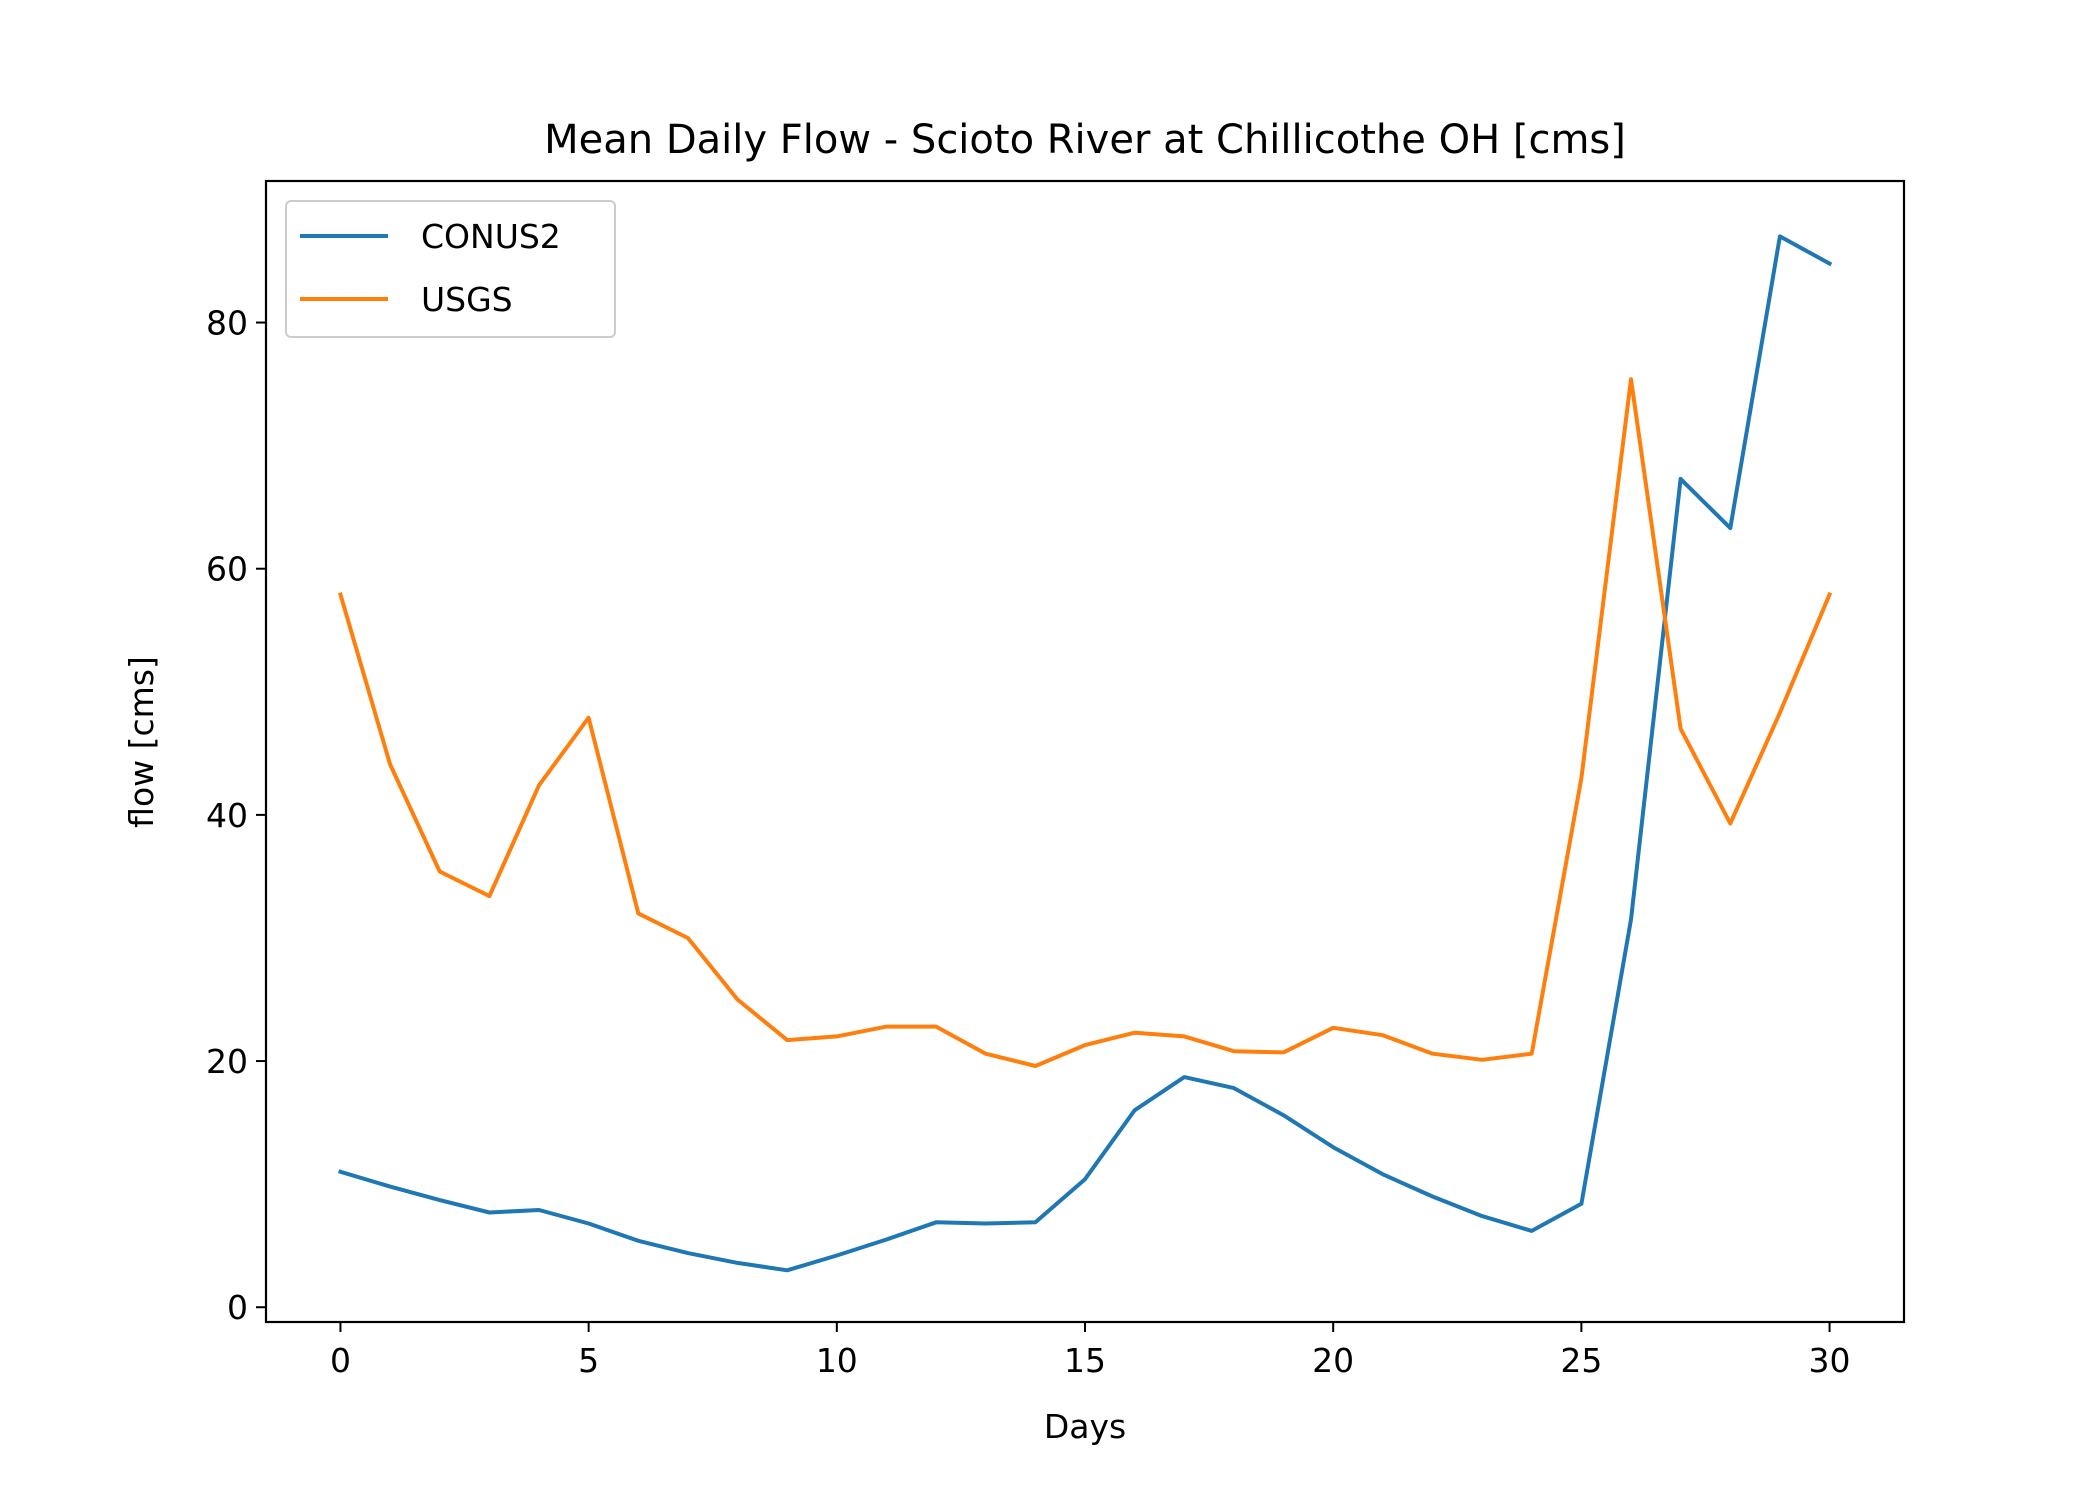 The width and height of the screenshot is (2100, 1500). What do you see at coordinates (1085, 1360) in the screenshot?
I see `x-tick-label: 15` at bounding box center [1085, 1360].